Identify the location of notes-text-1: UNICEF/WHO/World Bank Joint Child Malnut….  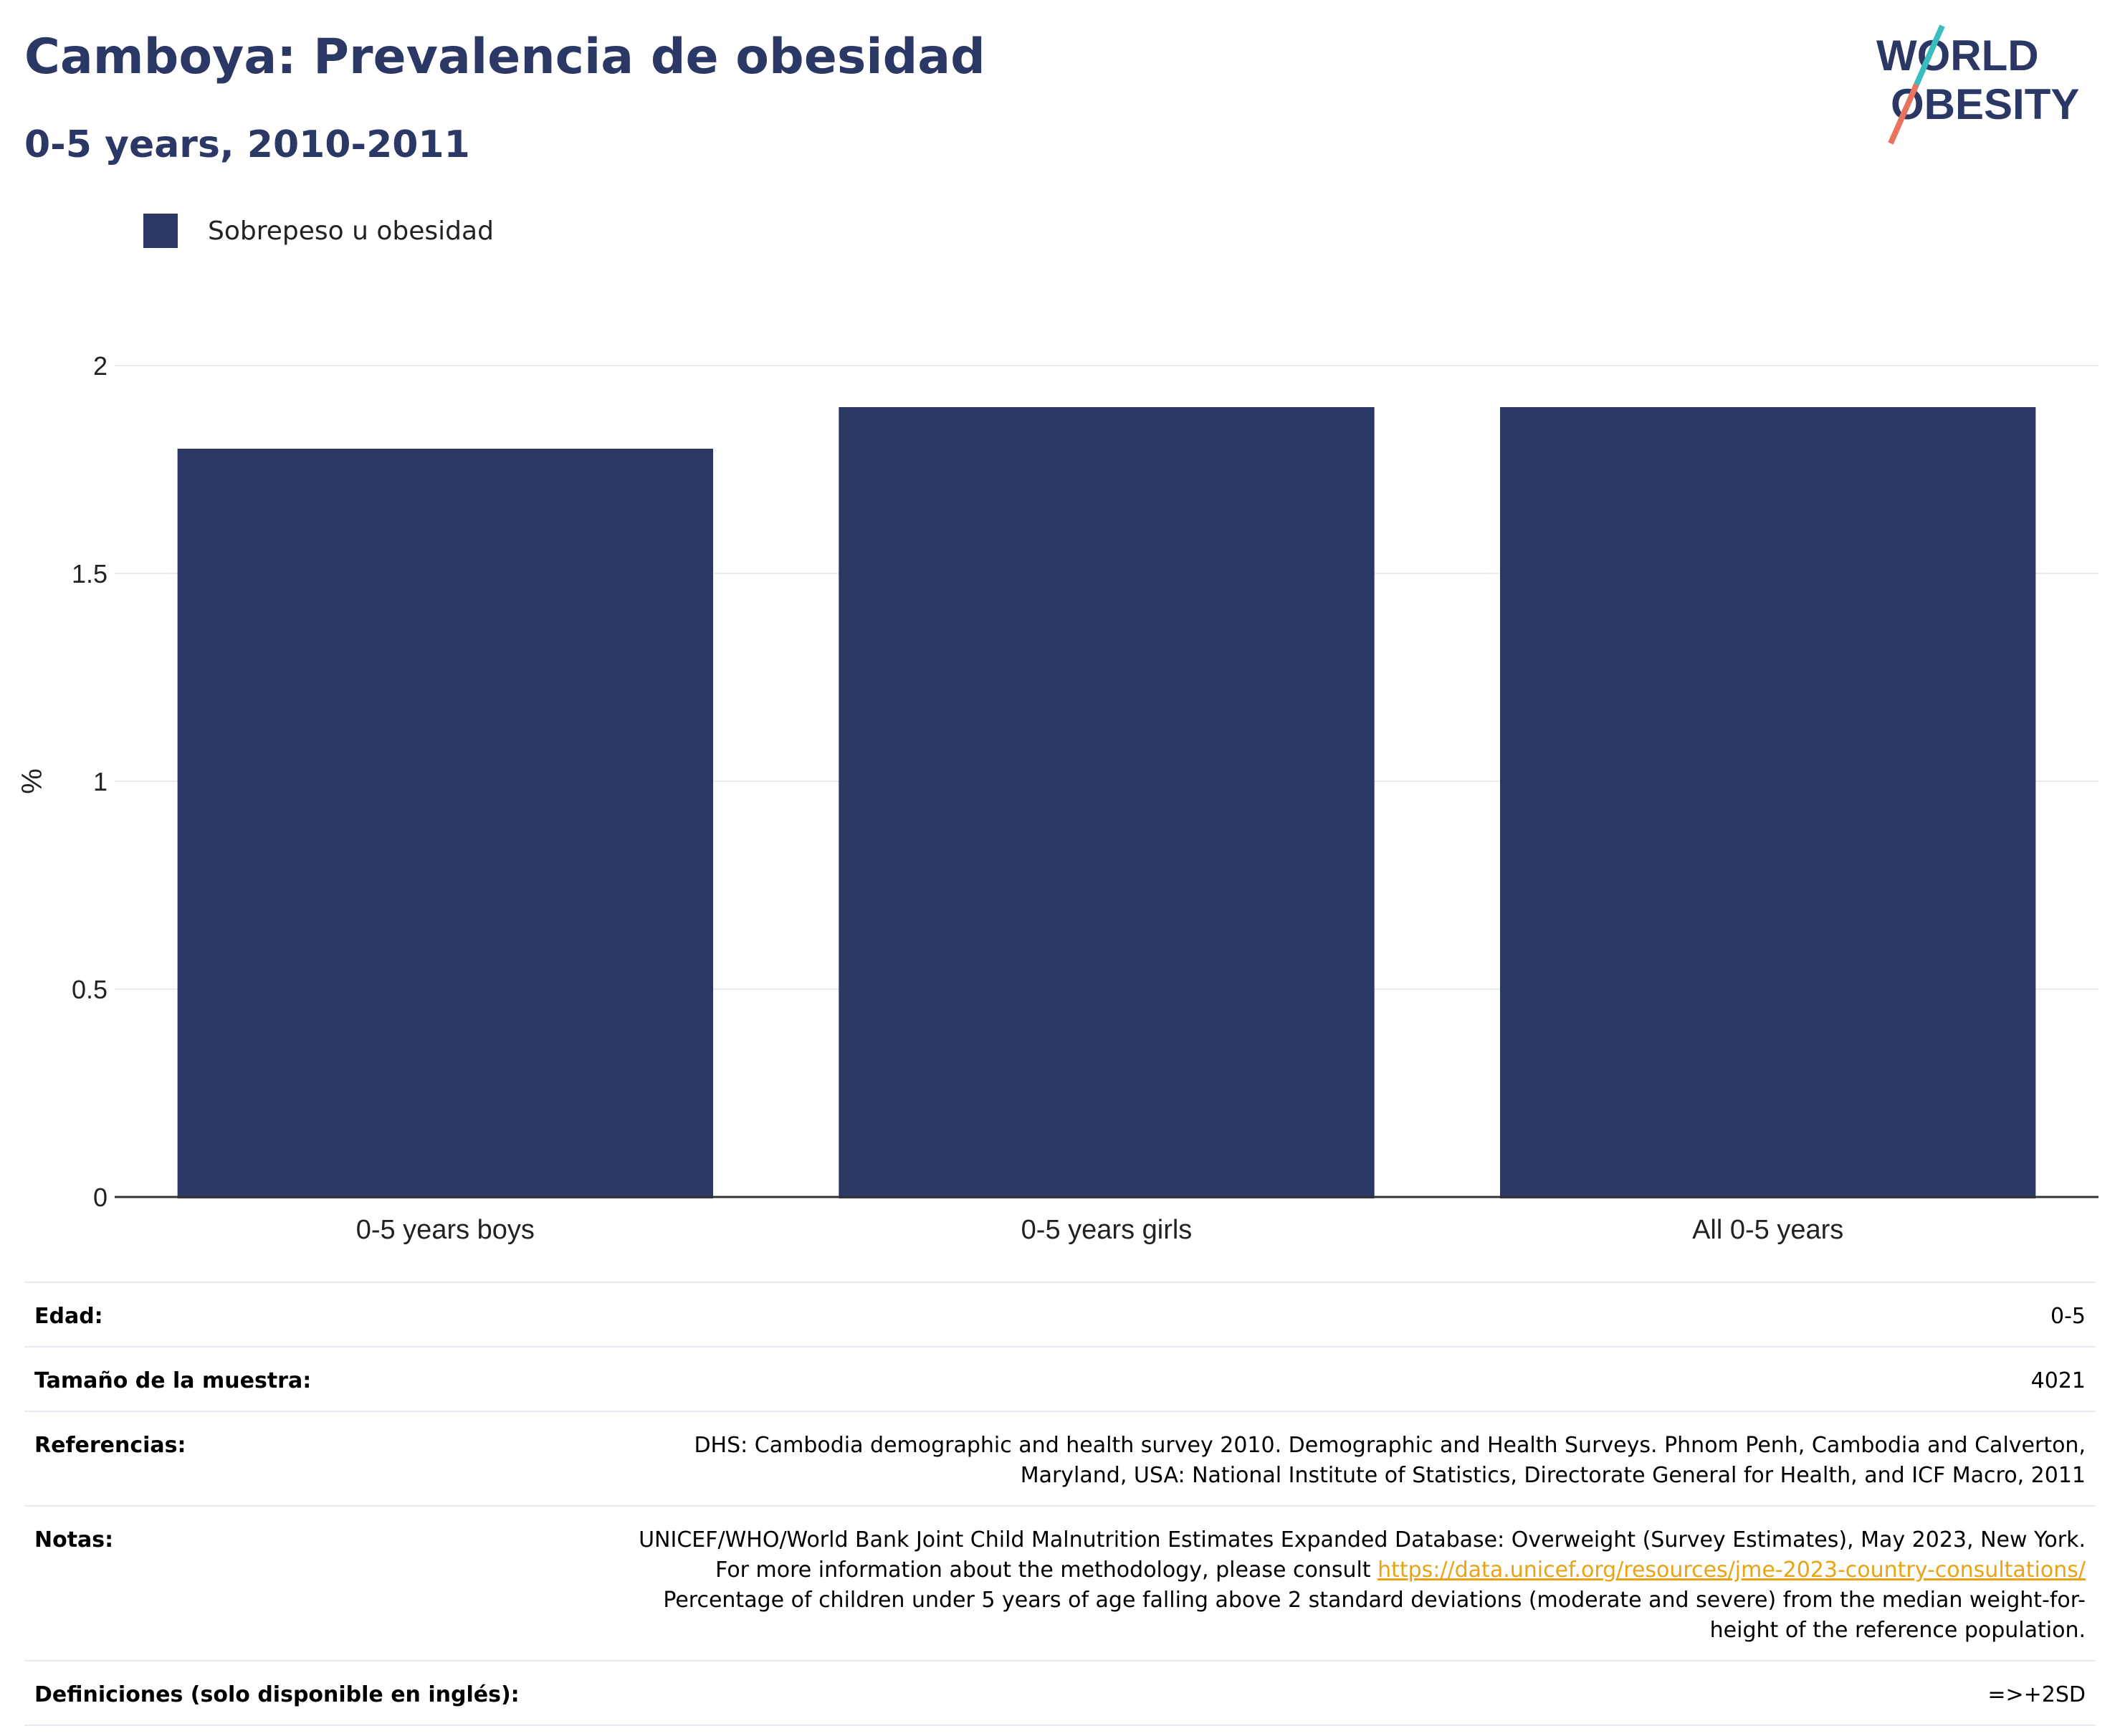
(1363, 1555).